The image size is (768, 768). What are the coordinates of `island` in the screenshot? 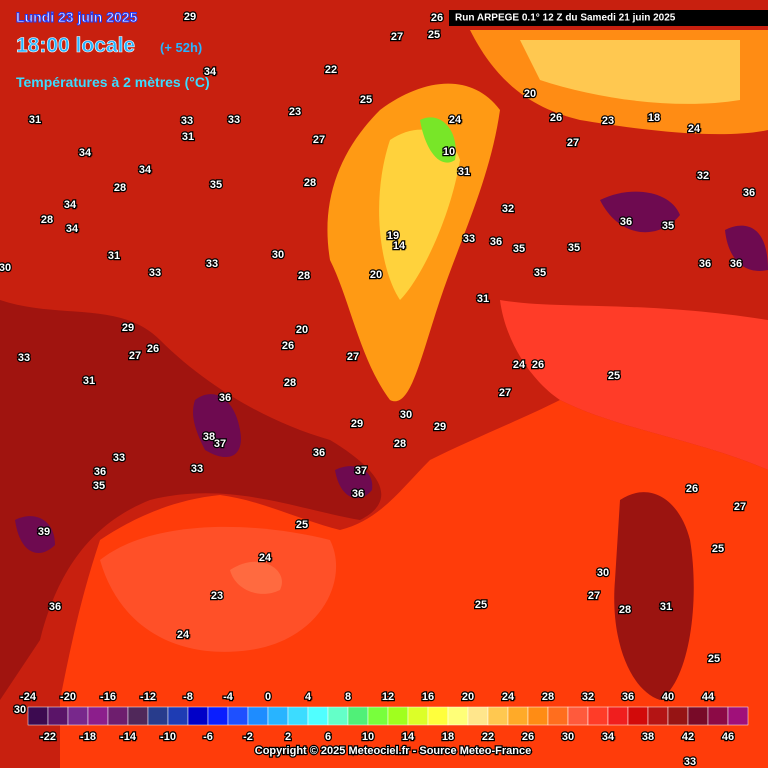 It's located at (654, 596).